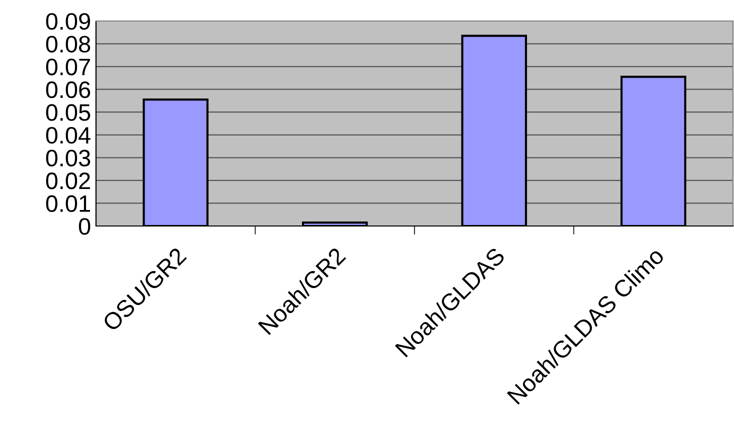  What do you see at coordinates (68, 135) in the screenshot?
I see `y-tick-label: 0.04` at bounding box center [68, 135].